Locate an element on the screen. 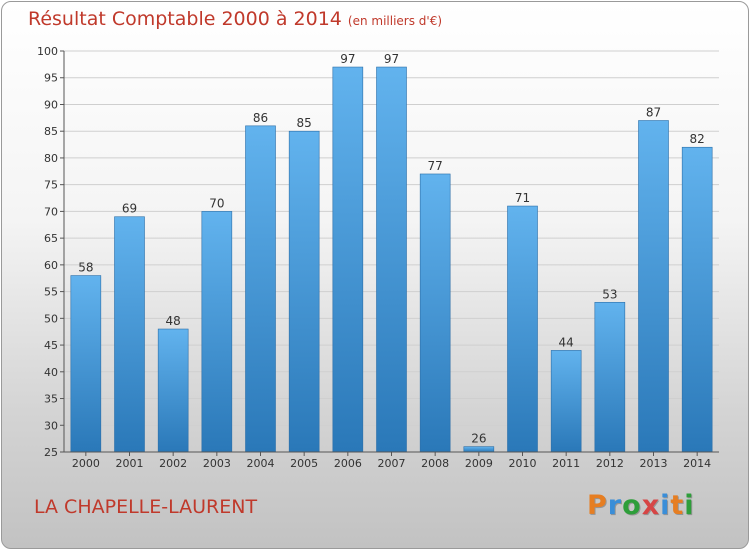  y-tick-label: 65 is located at coordinates (51, 238).